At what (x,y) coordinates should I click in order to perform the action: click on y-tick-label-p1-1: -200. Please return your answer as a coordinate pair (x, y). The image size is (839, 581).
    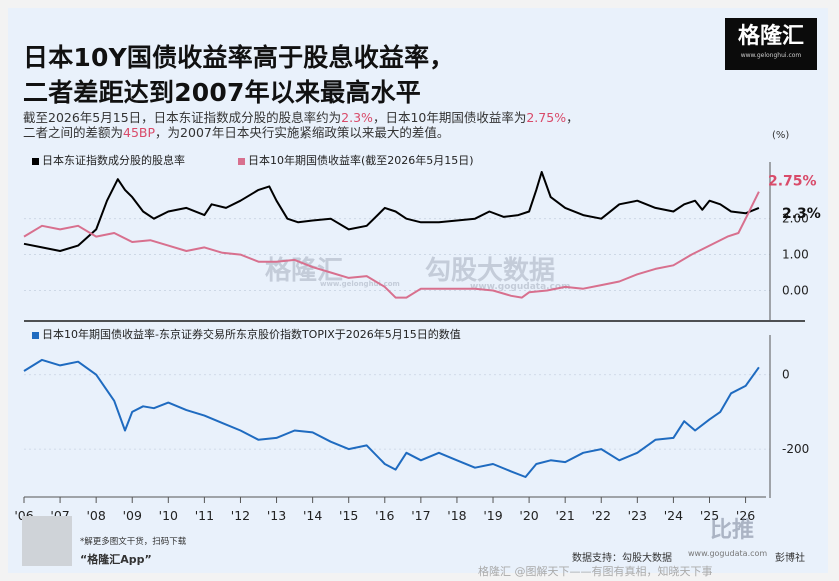
    Looking at the image, I should click on (795, 449).